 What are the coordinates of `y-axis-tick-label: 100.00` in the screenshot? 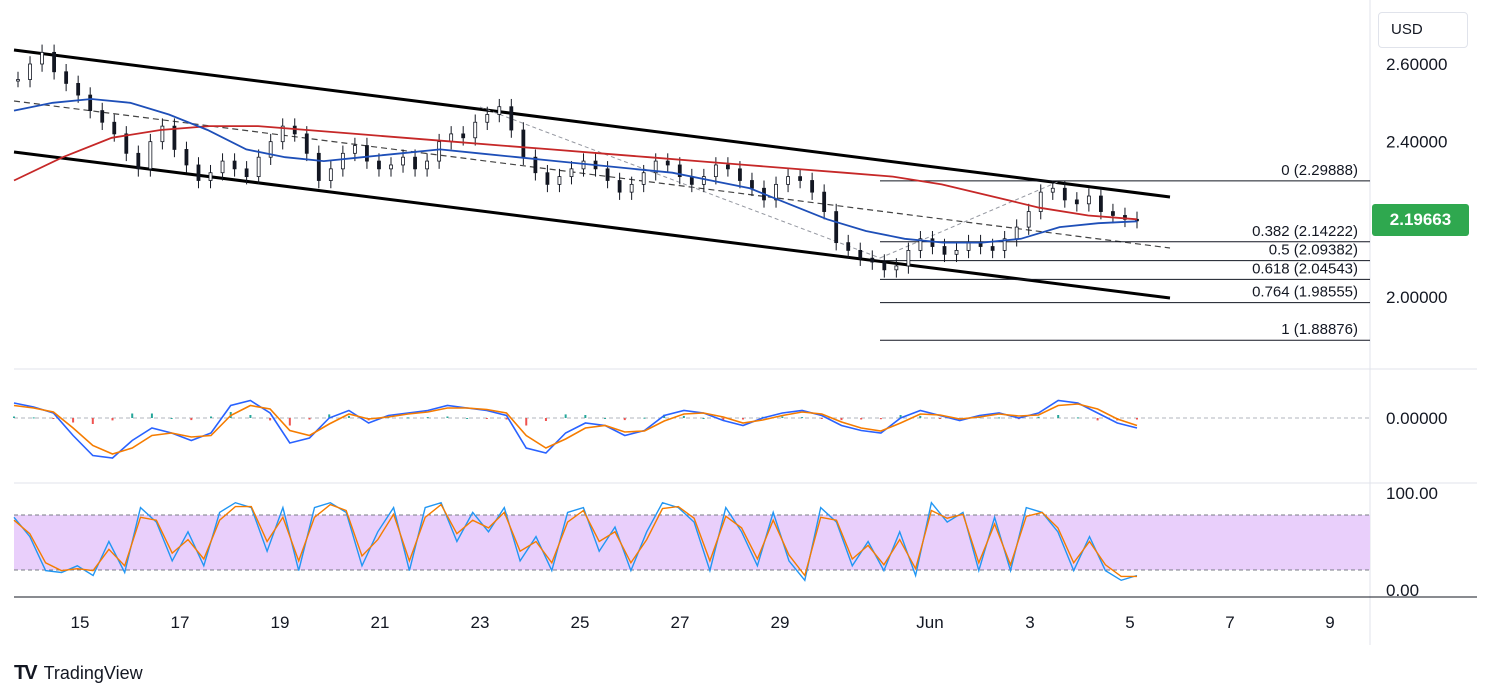 It's located at (1412, 493).